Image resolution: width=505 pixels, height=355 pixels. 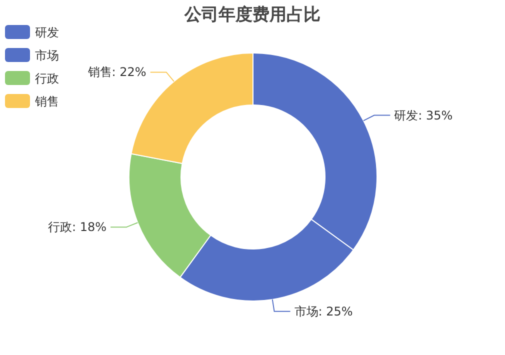 I want to click on data-label: 销售: 22%, so click(x=116, y=72).